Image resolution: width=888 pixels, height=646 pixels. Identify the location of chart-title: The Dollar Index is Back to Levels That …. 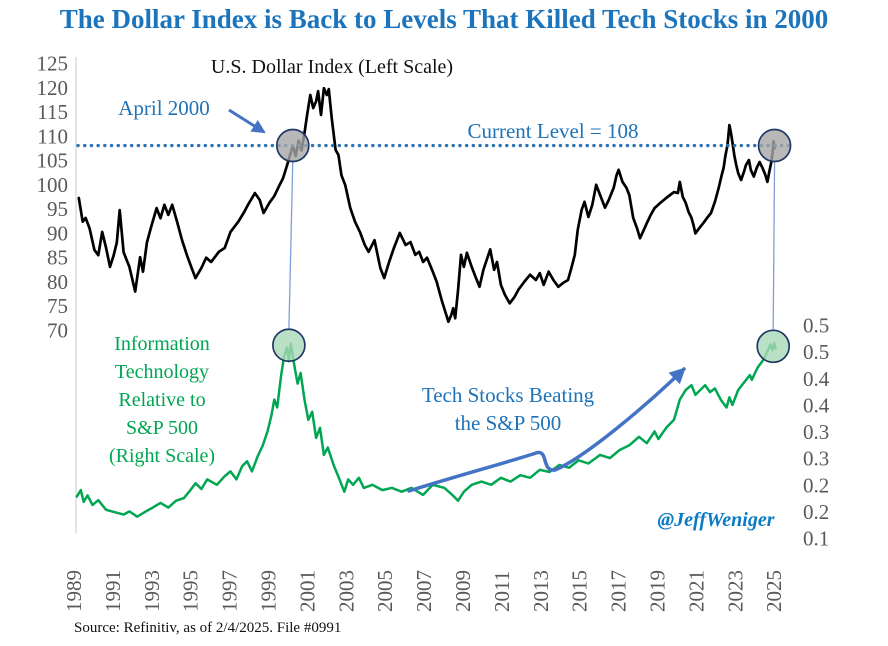
(444, 19).